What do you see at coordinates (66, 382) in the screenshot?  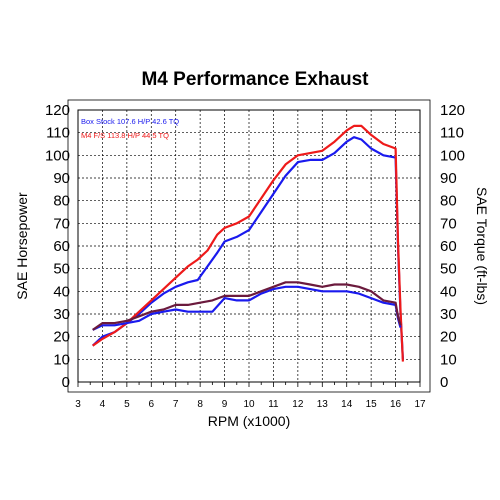 I see `y-tick-label-left: 0` at bounding box center [66, 382].